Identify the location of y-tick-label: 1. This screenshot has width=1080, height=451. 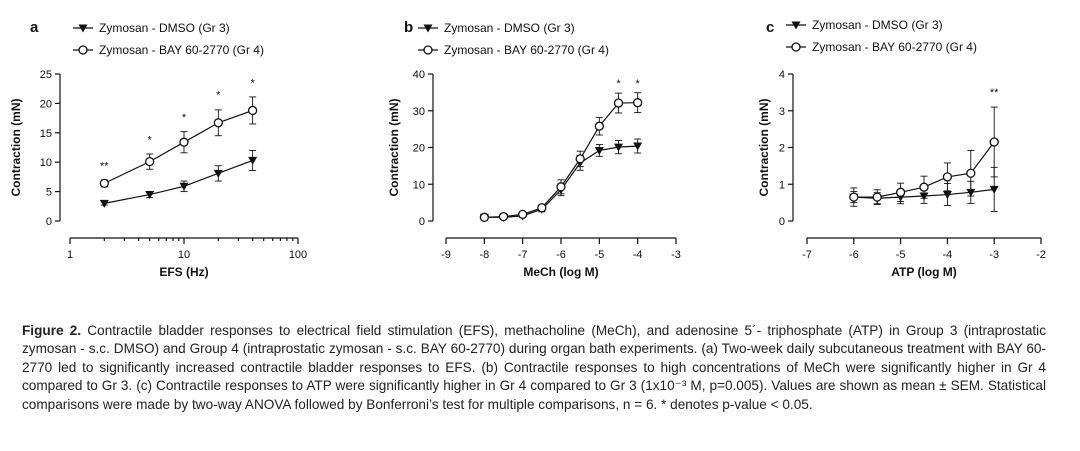
(782, 185).